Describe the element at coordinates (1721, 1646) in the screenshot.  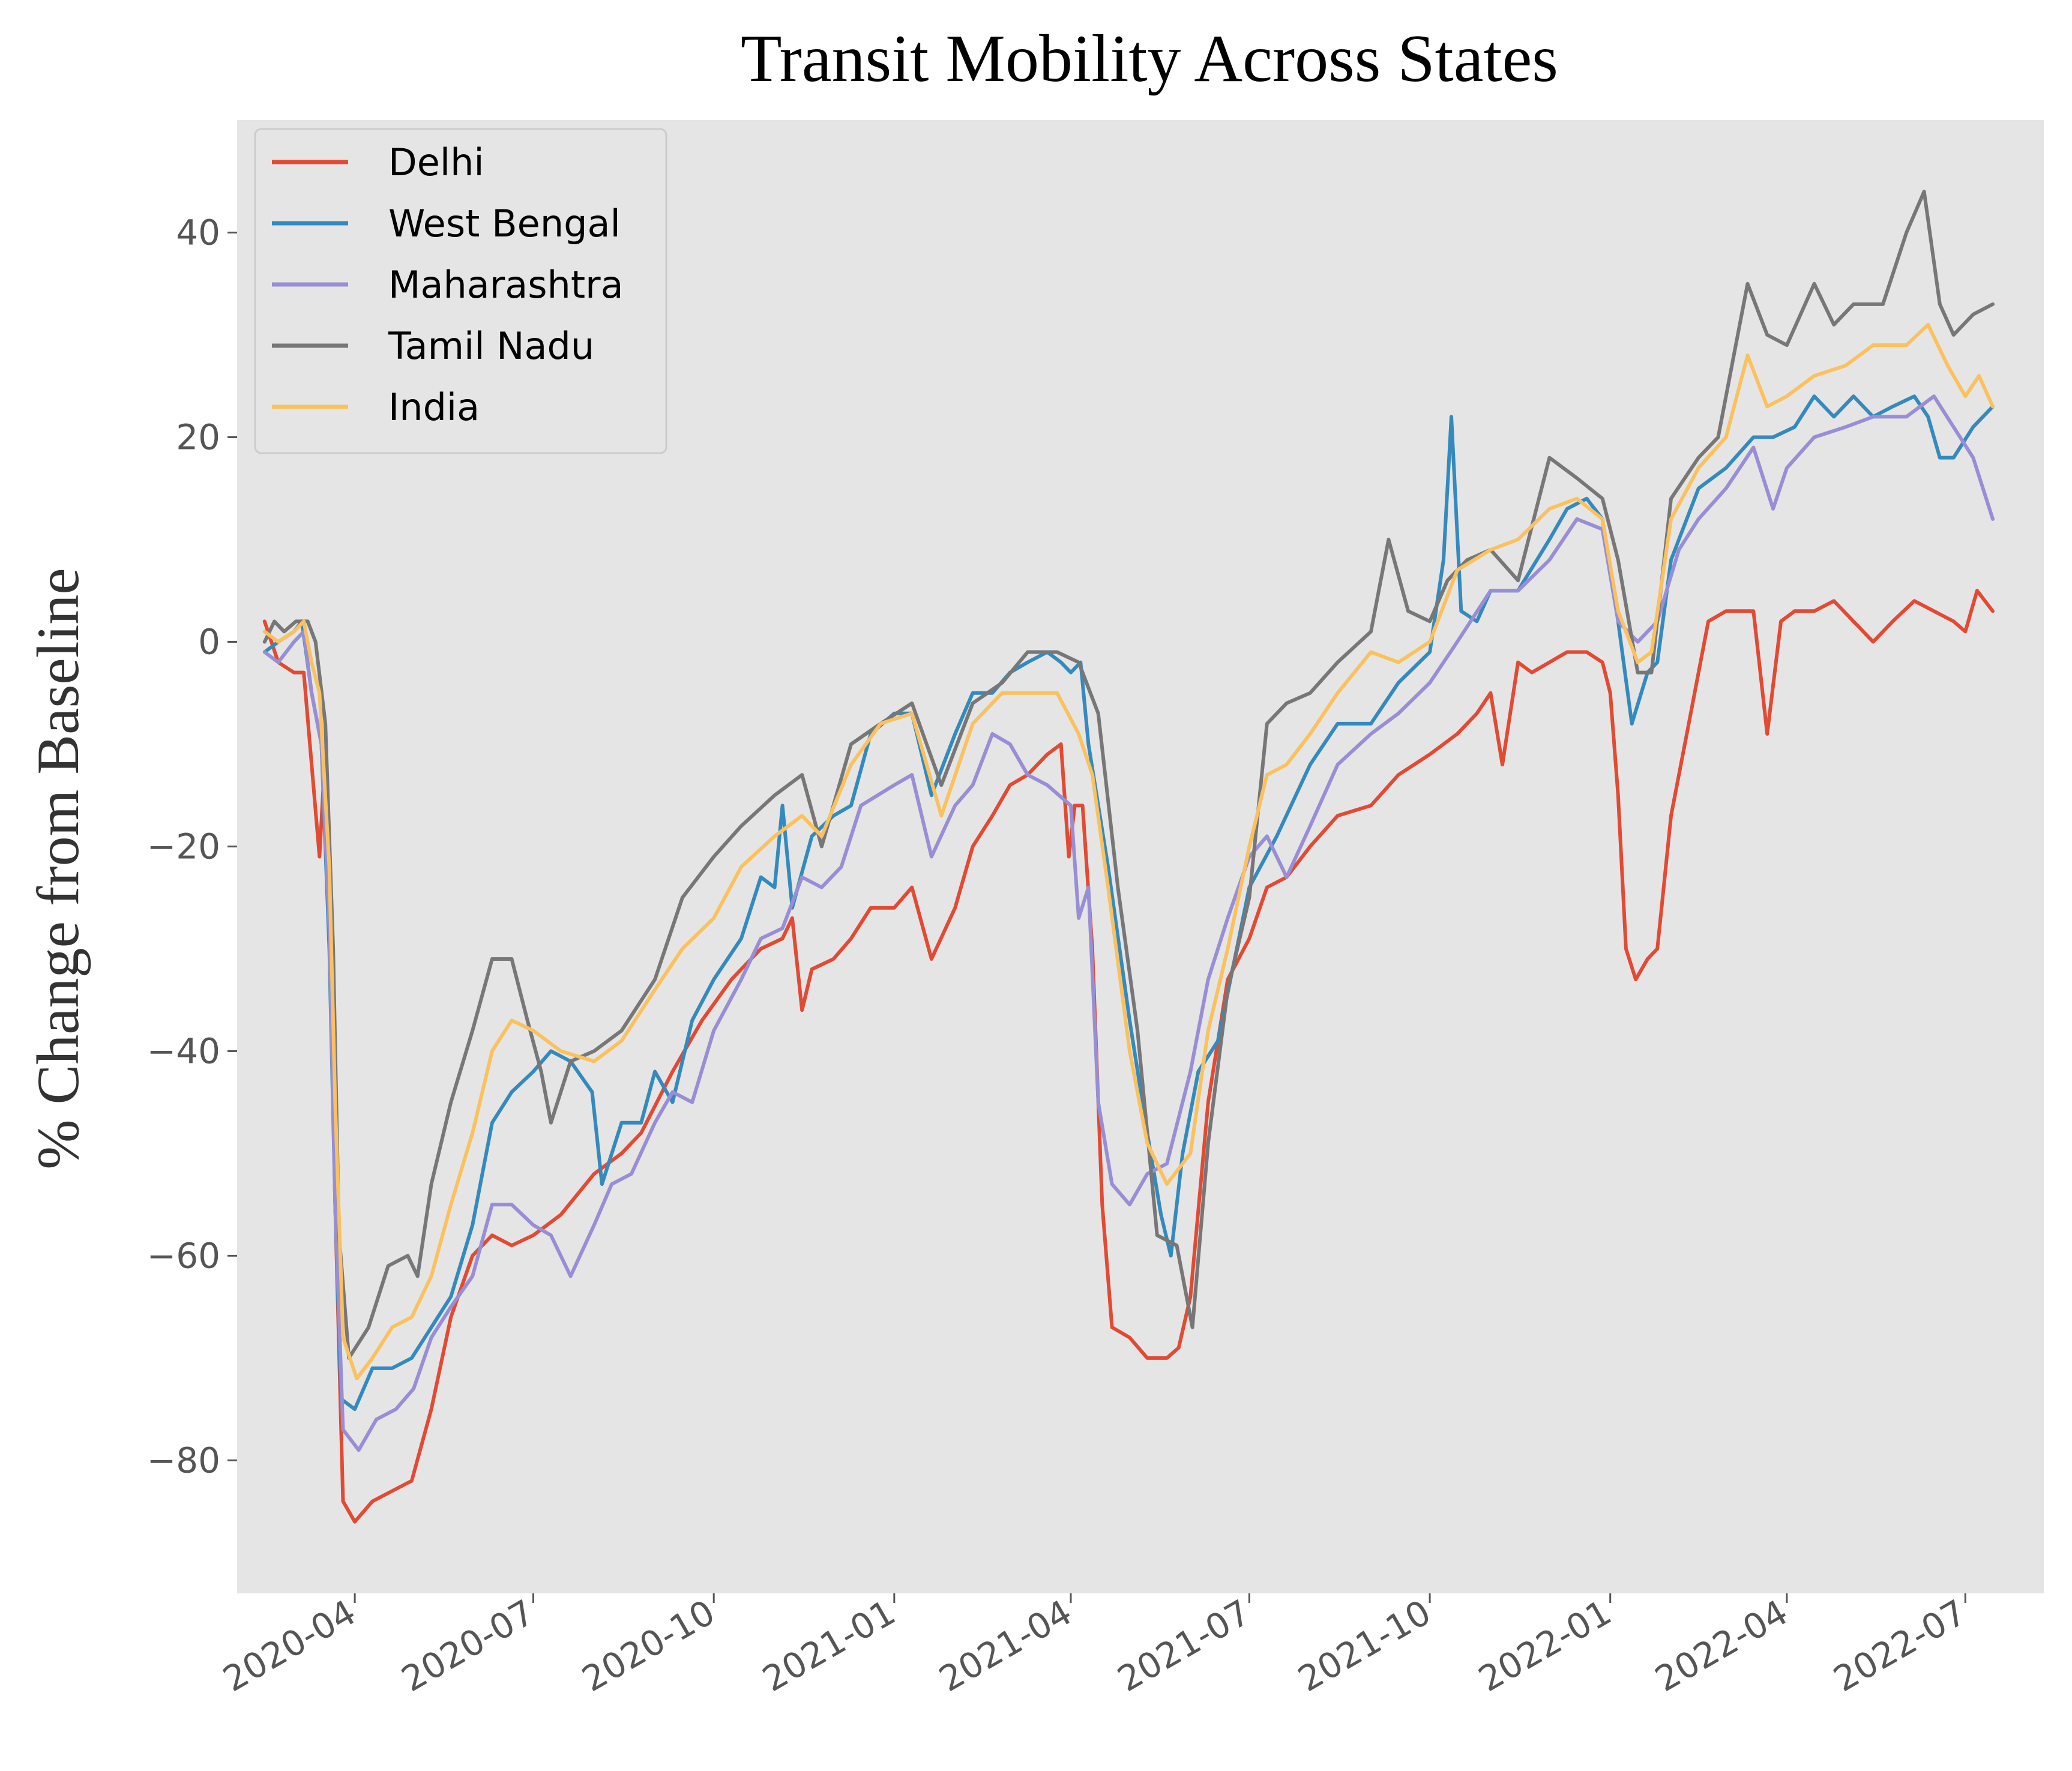
I see `x-tick-label: 2022-04` at that location.